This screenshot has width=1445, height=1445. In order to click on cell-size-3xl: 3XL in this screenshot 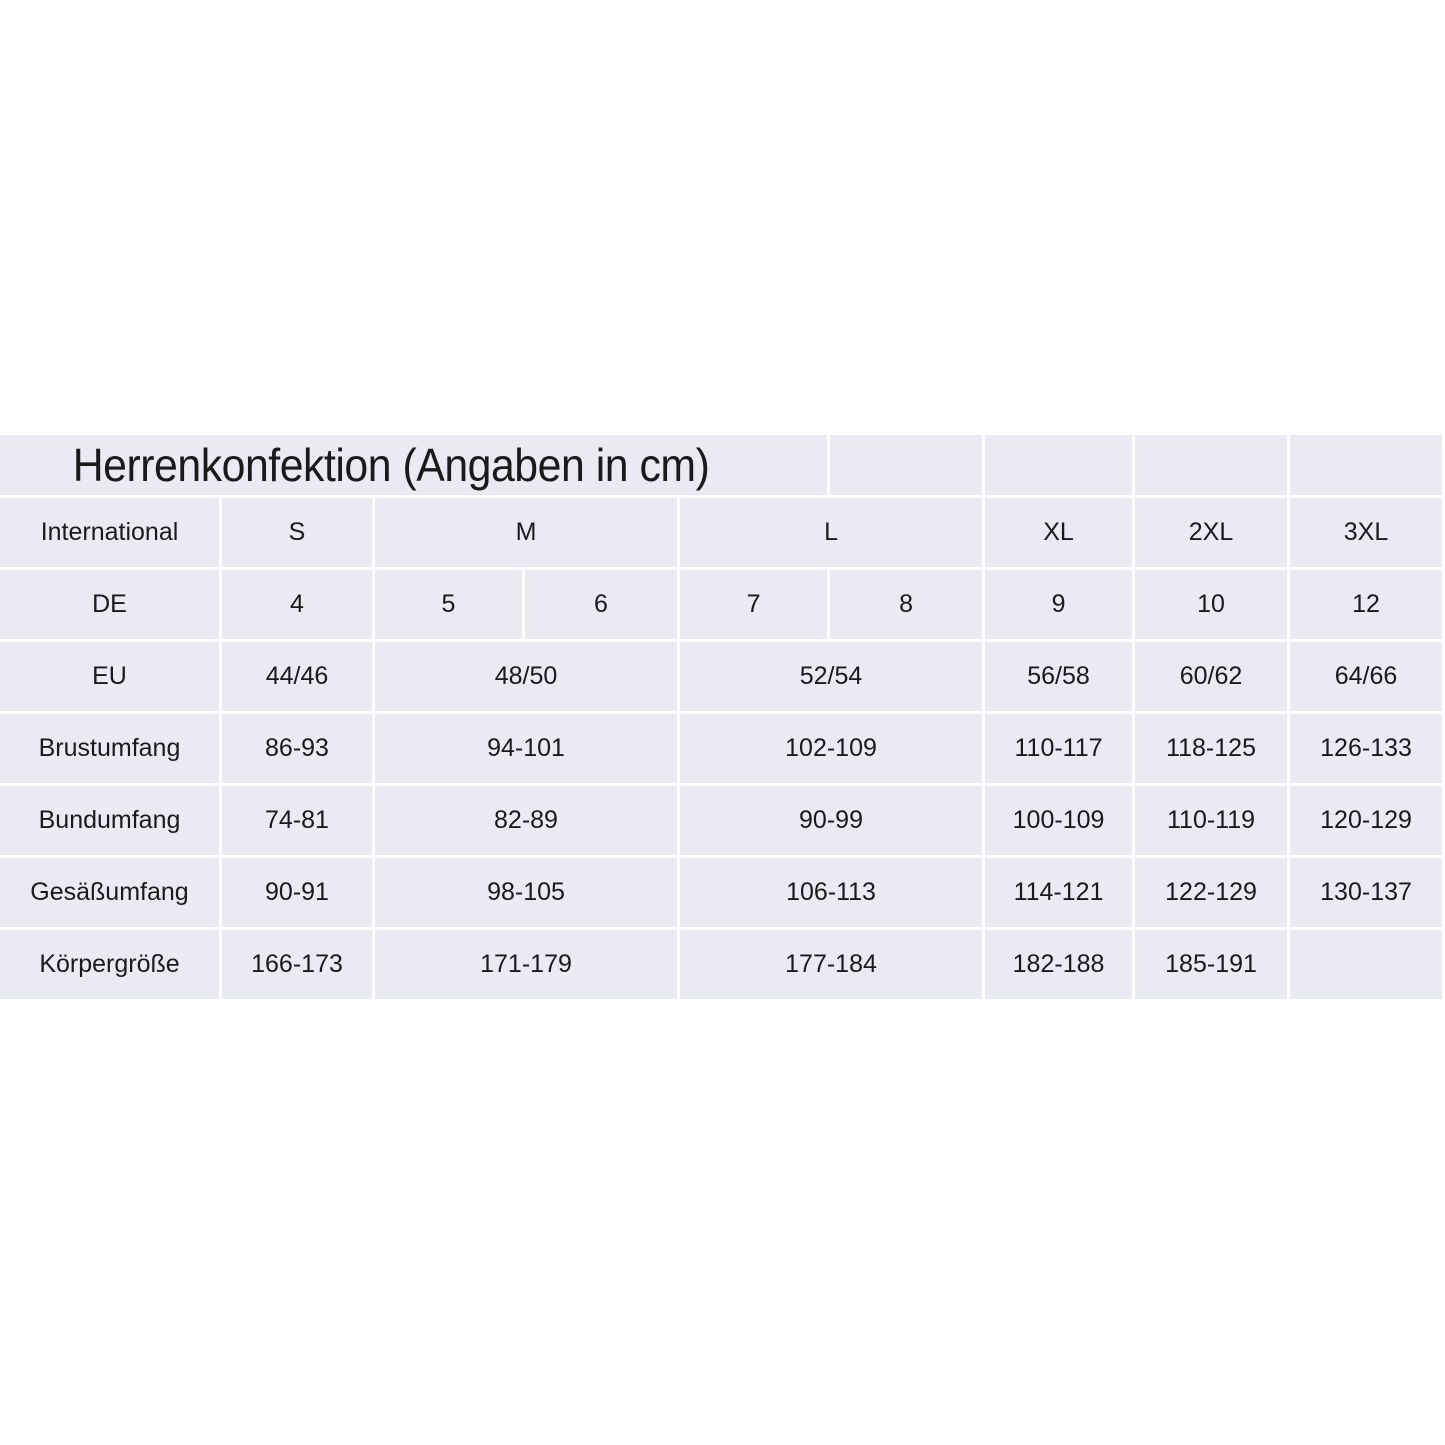, I will do `click(1366, 532)`.